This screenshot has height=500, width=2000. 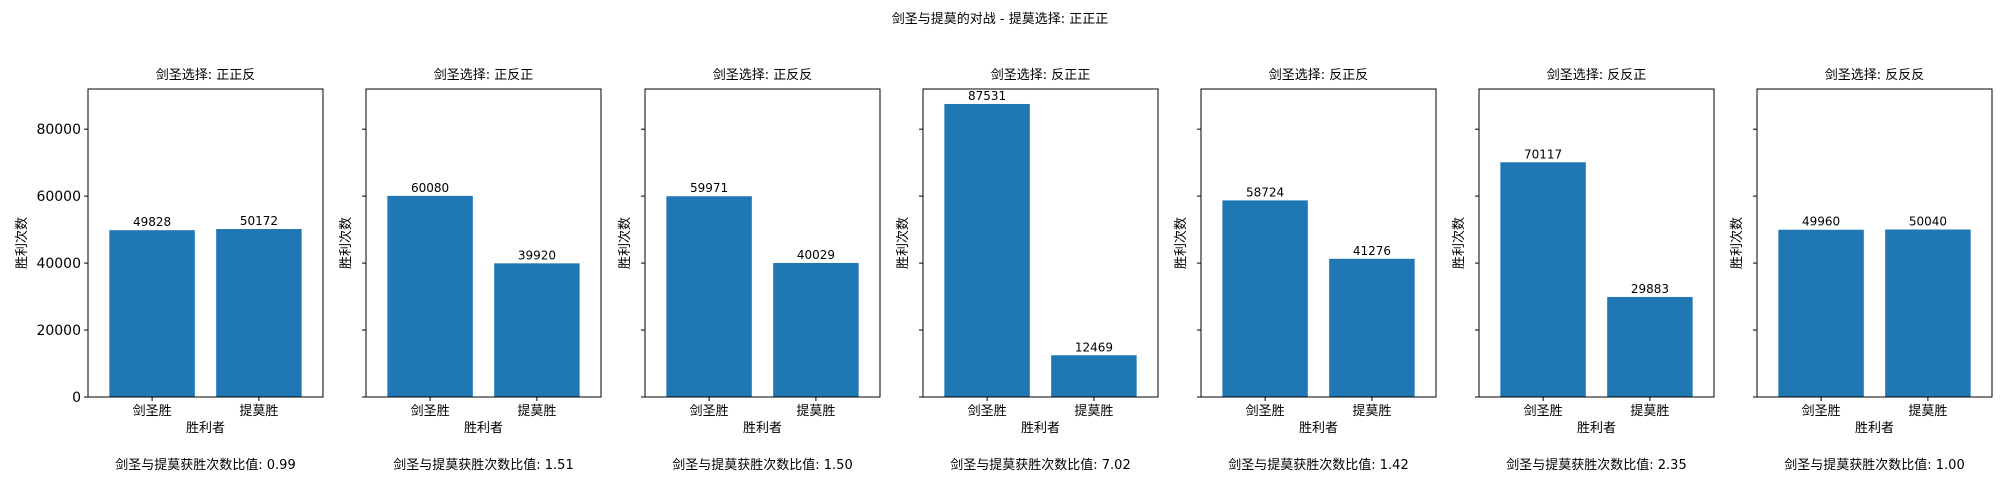 What do you see at coordinates (1000, 19) in the screenshot?
I see `figure-suptitle: 剑圣与提莫的对战 - 提莫选择: 正正正` at bounding box center [1000, 19].